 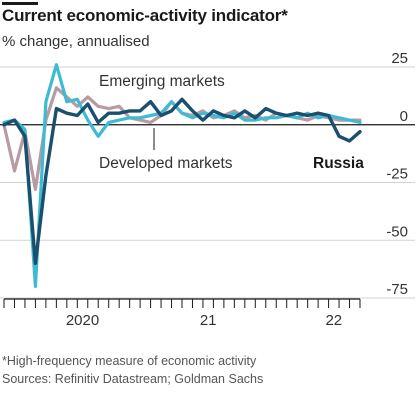 I want to click on label-russia: Russia, so click(x=338, y=163).